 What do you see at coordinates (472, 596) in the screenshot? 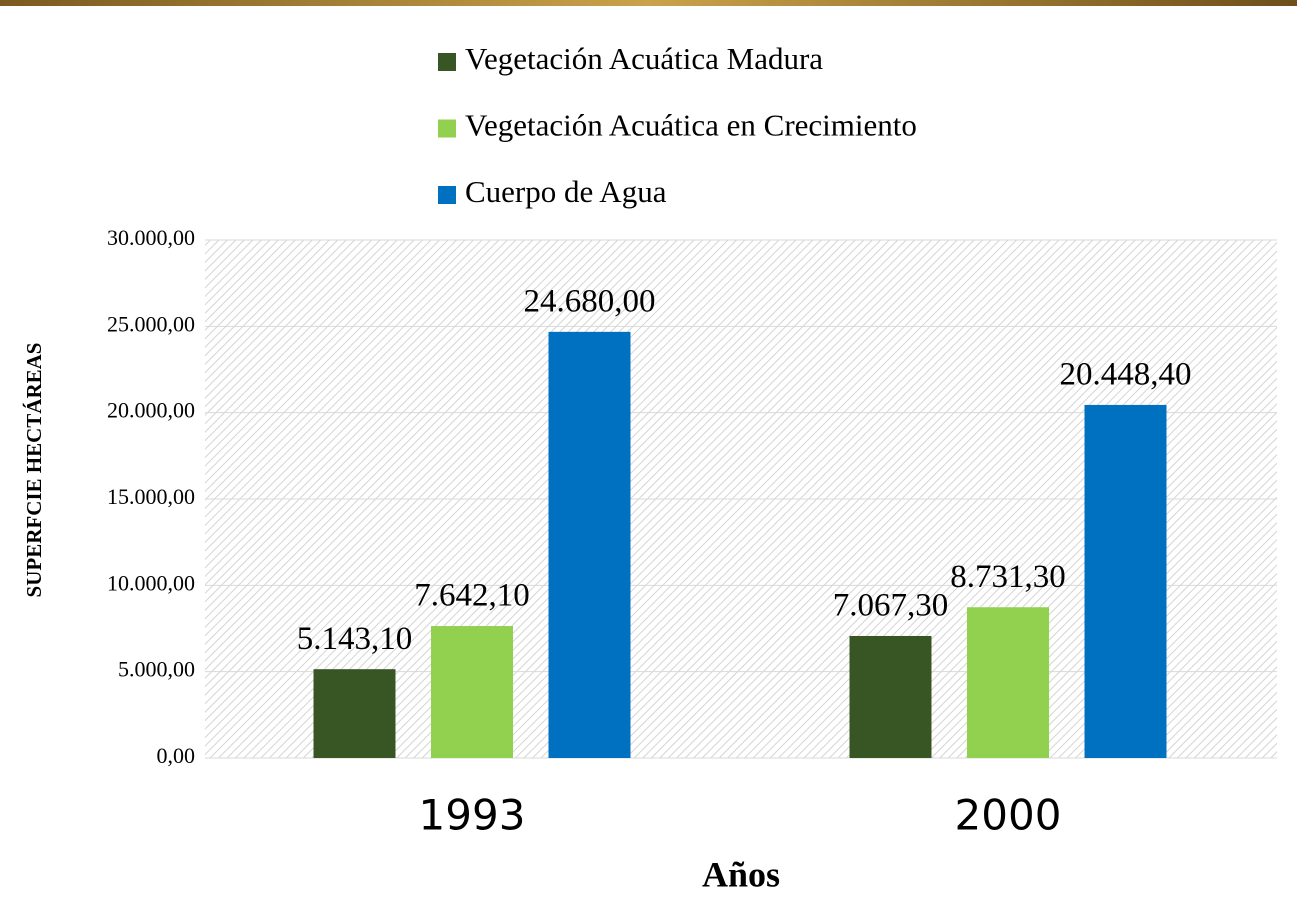
I see `data-label: 7.642,10` at bounding box center [472, 596].